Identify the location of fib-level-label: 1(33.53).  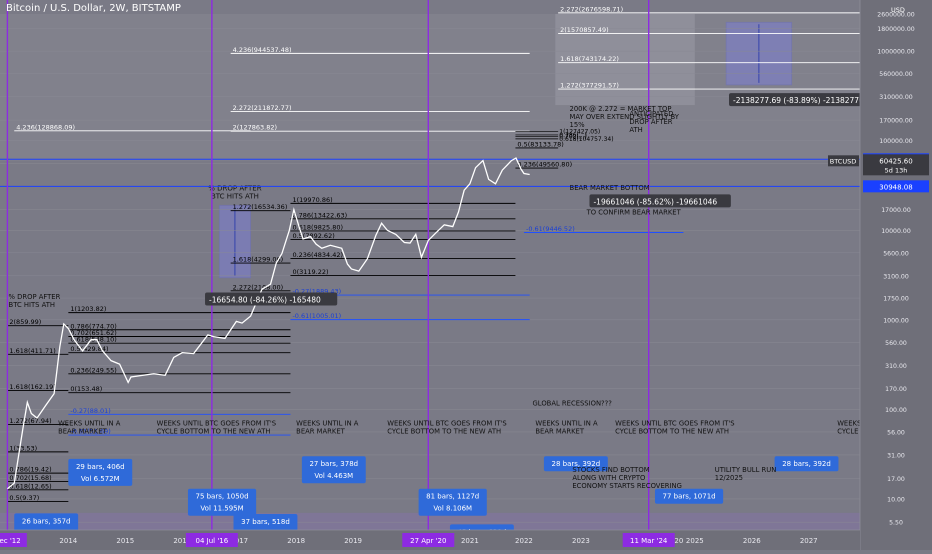
(23, 448).